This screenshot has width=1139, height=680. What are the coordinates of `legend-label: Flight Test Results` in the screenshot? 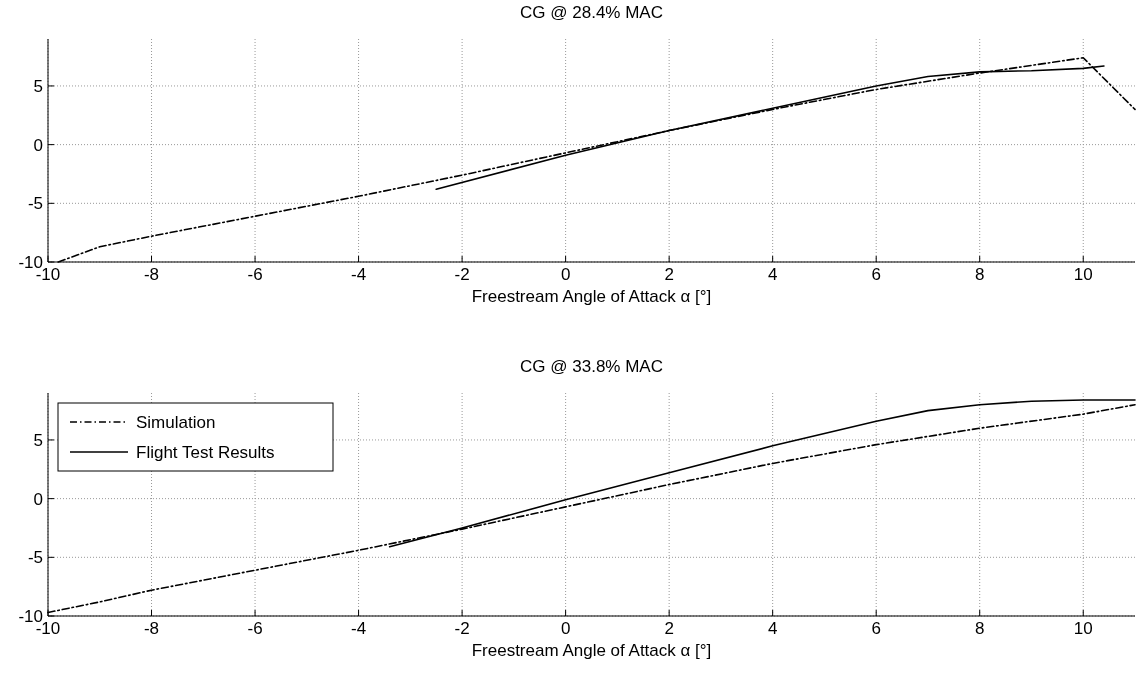 It's located at (205, 452).